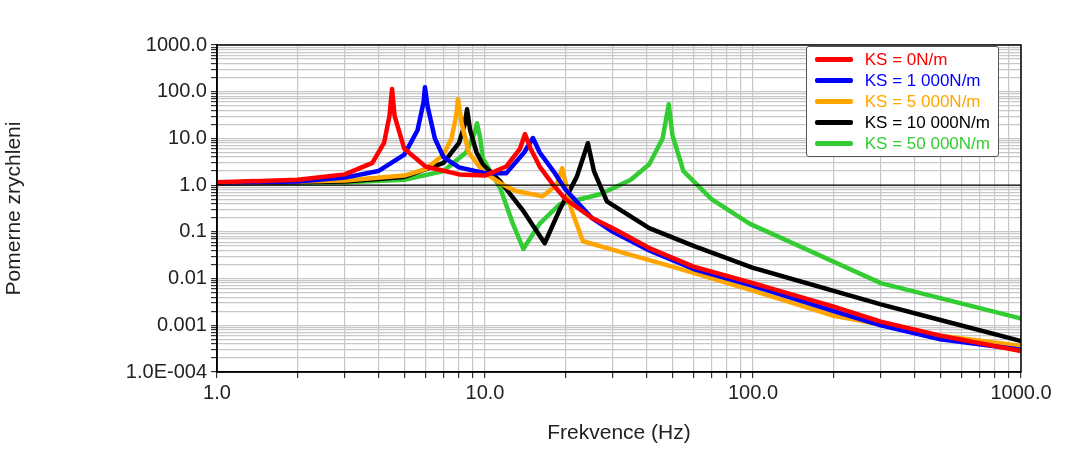  I want to click on x-tick-label: 1000.0, so click(1021, 391).